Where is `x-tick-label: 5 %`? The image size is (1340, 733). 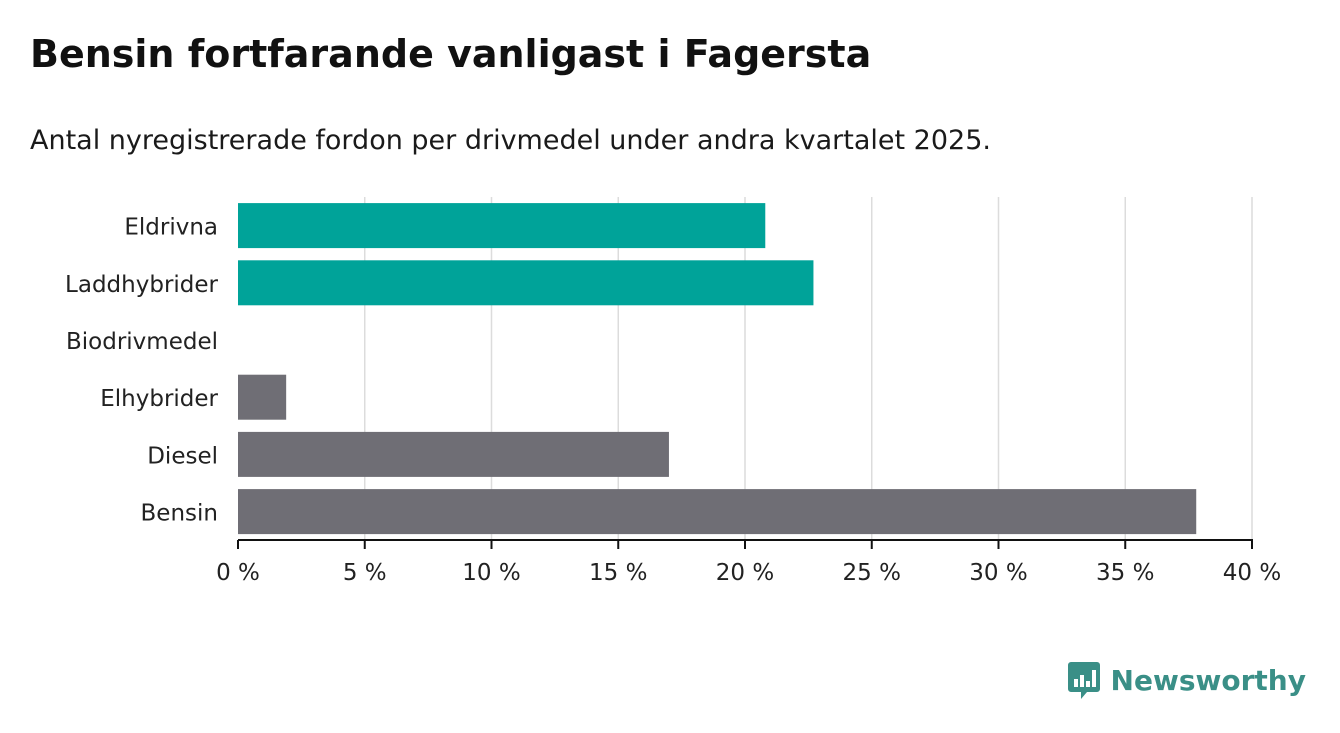 x-tick-label: 5 % is located at coordinates (365, 573).